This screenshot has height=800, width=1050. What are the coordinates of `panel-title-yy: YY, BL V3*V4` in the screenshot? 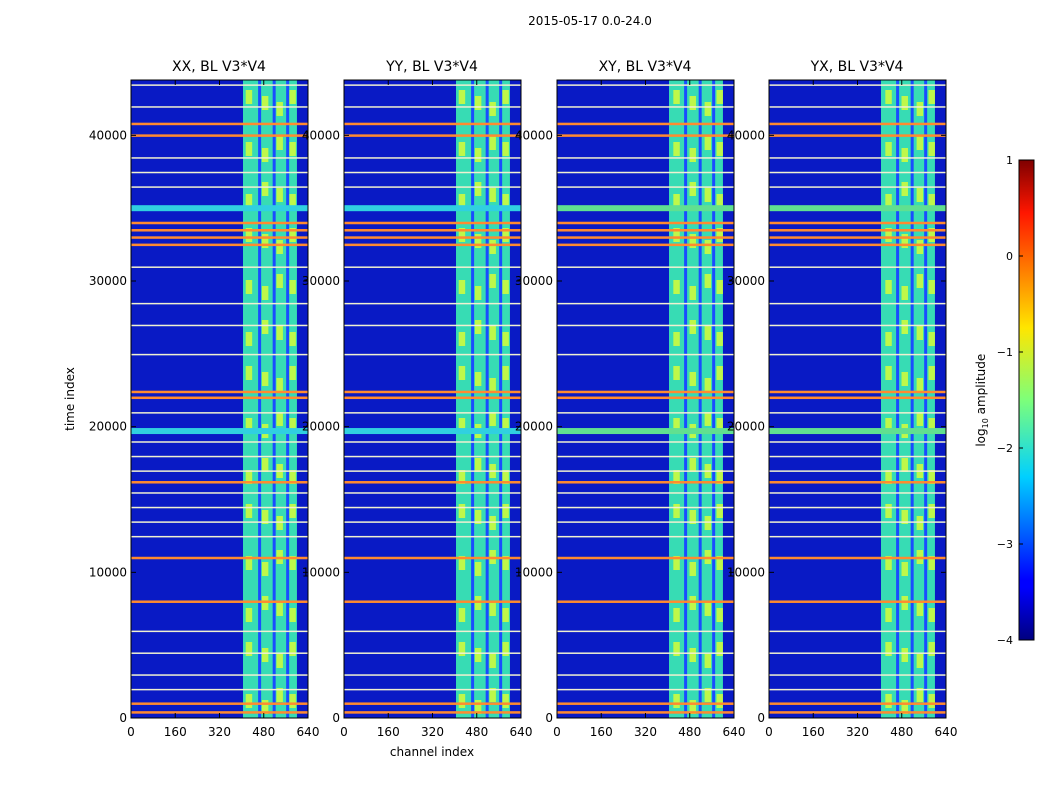 It's located at (432, 67).